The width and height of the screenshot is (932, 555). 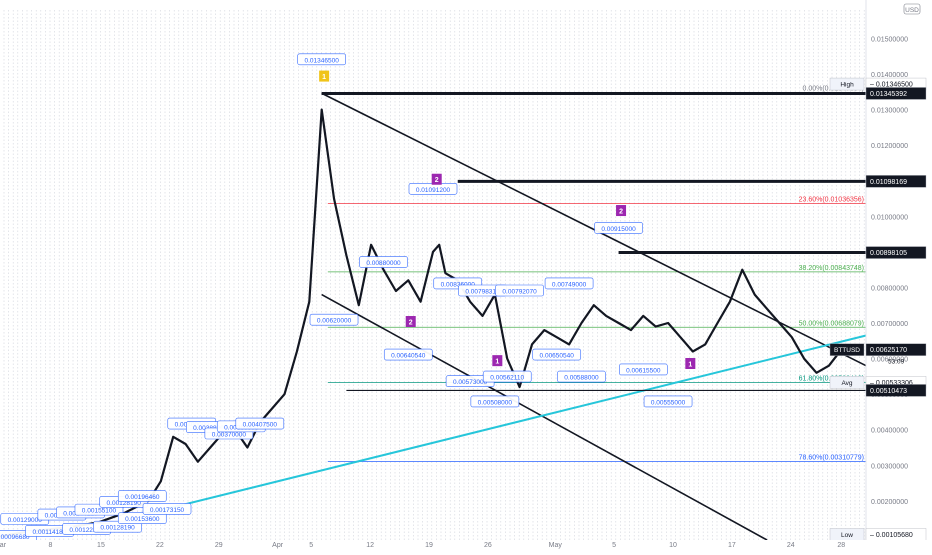 I want to click on price-point-text: 0.00196460, so click(x=142, y=497).